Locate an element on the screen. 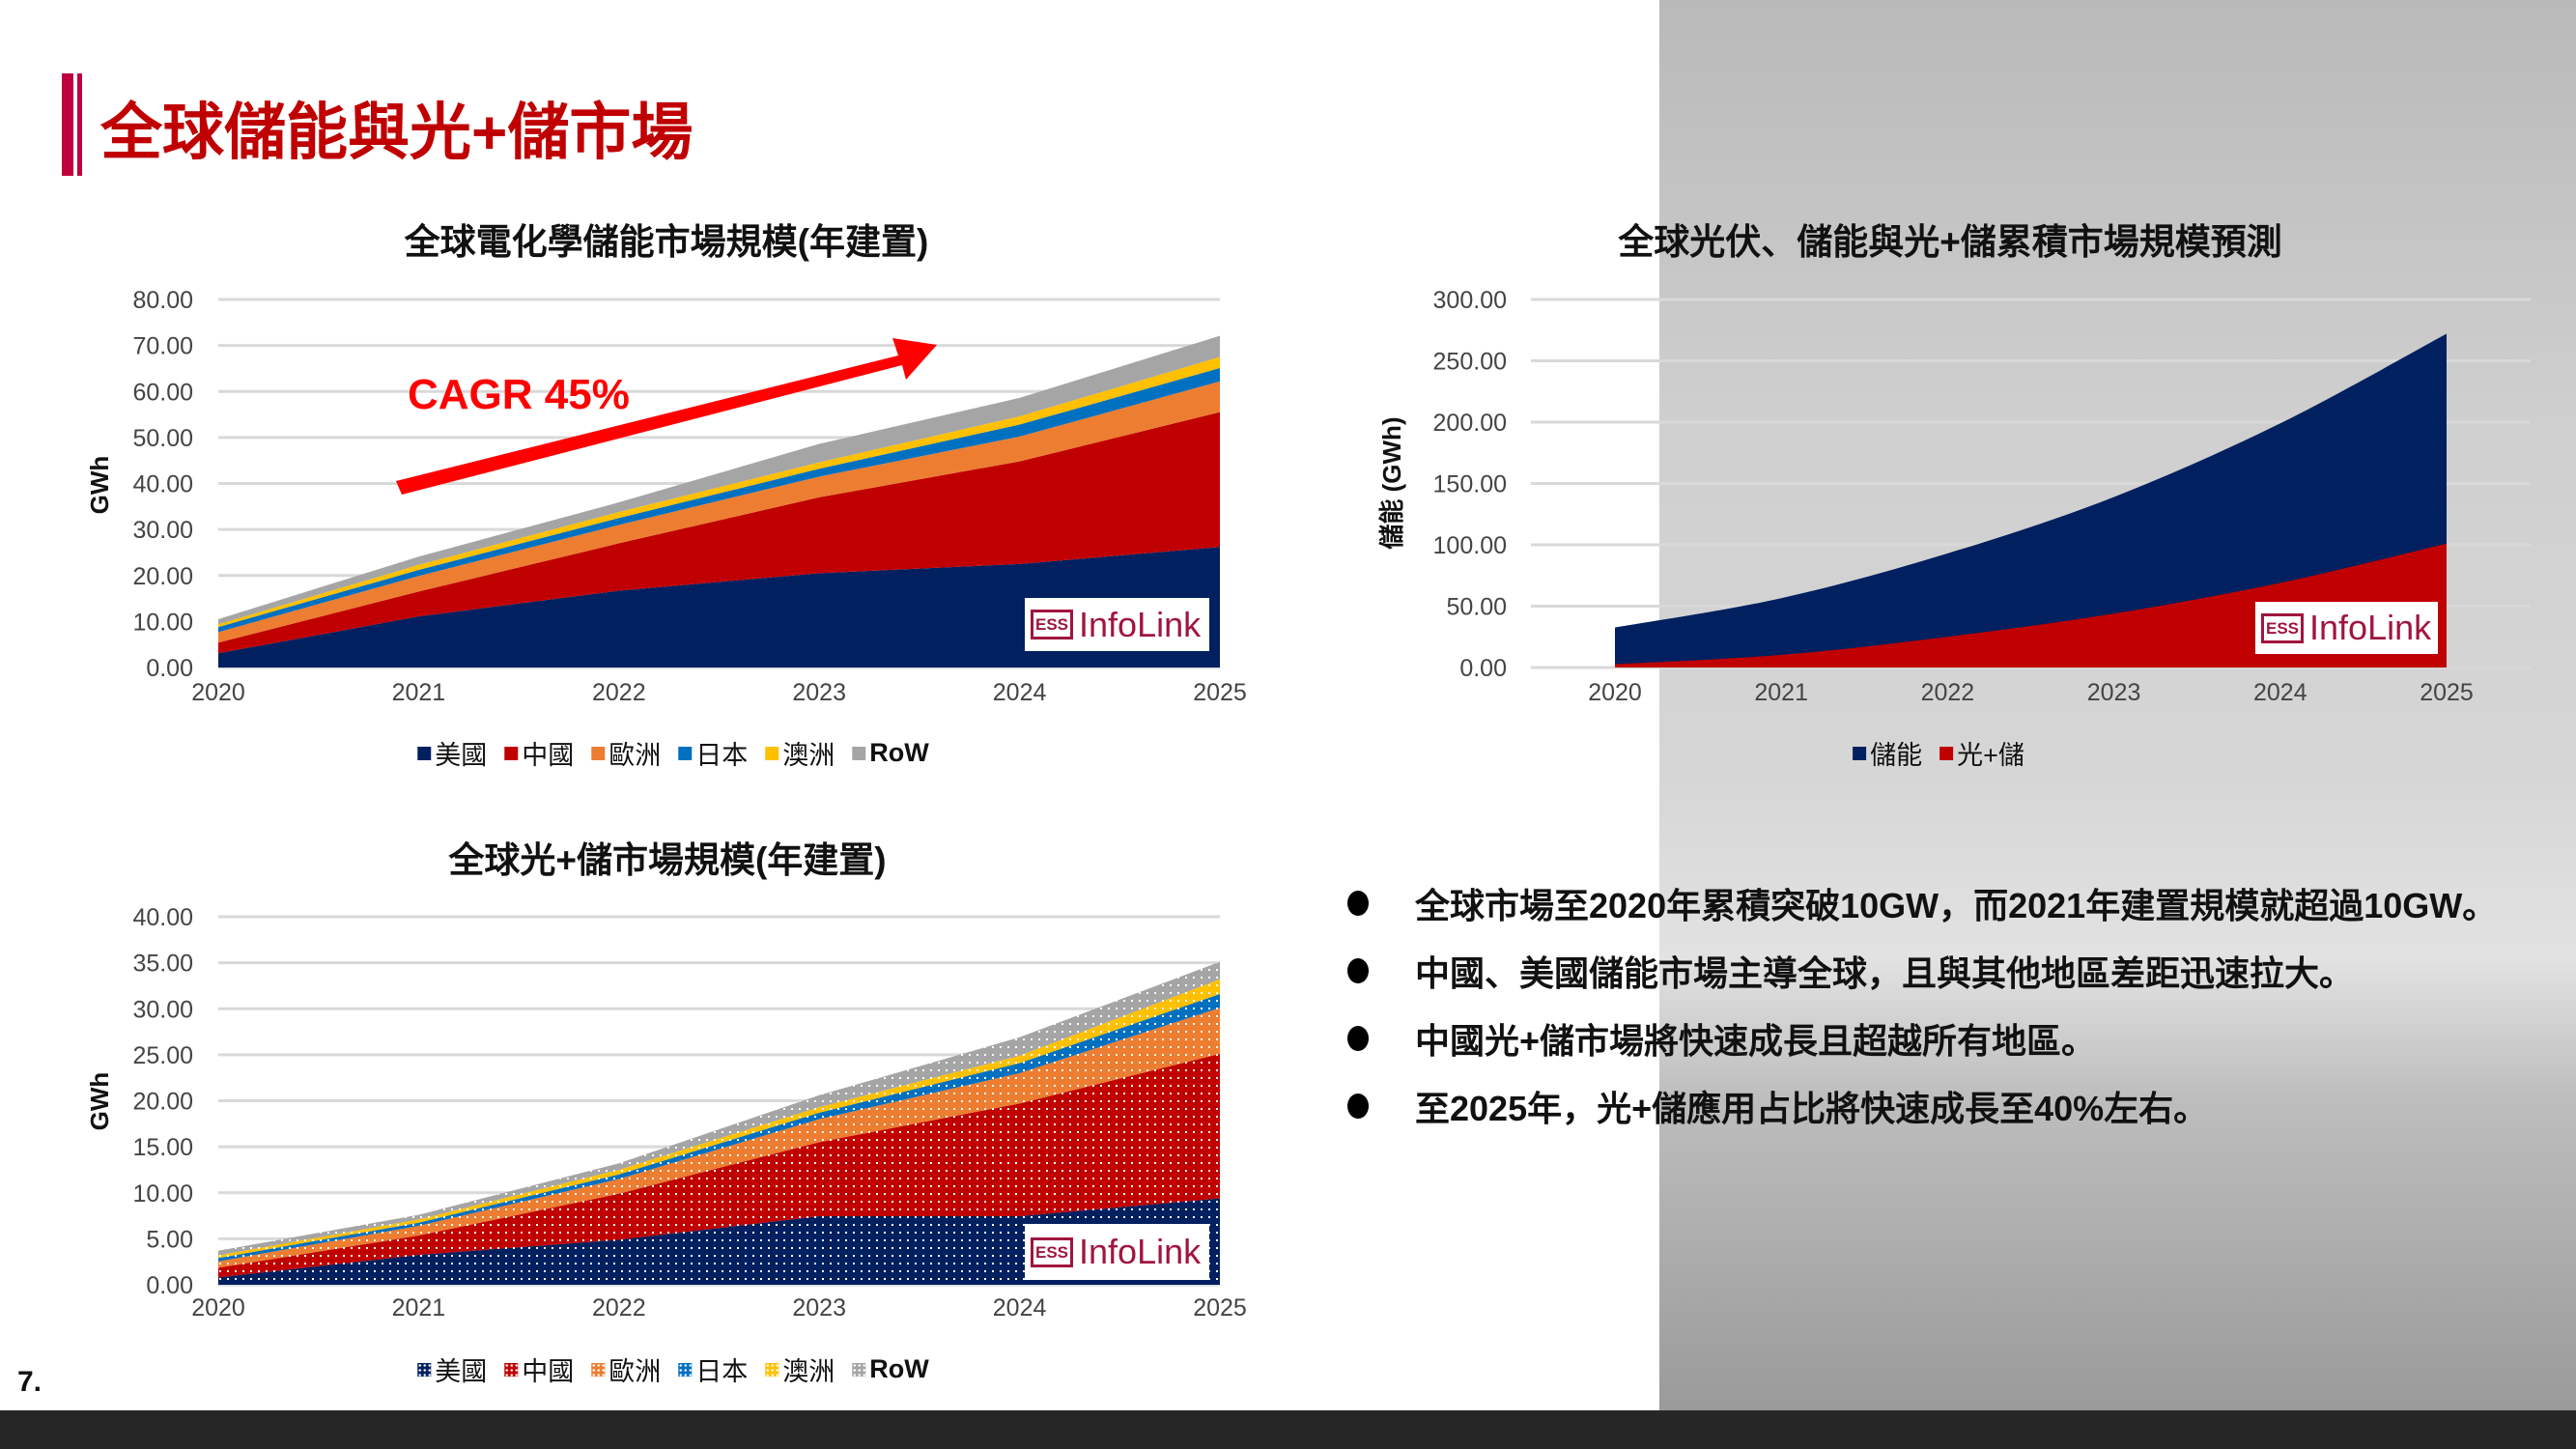  bullet-item: 至2025年，光+儲應用占比將快速成長至40%左右。 is located at coordinates (1920, 1106).